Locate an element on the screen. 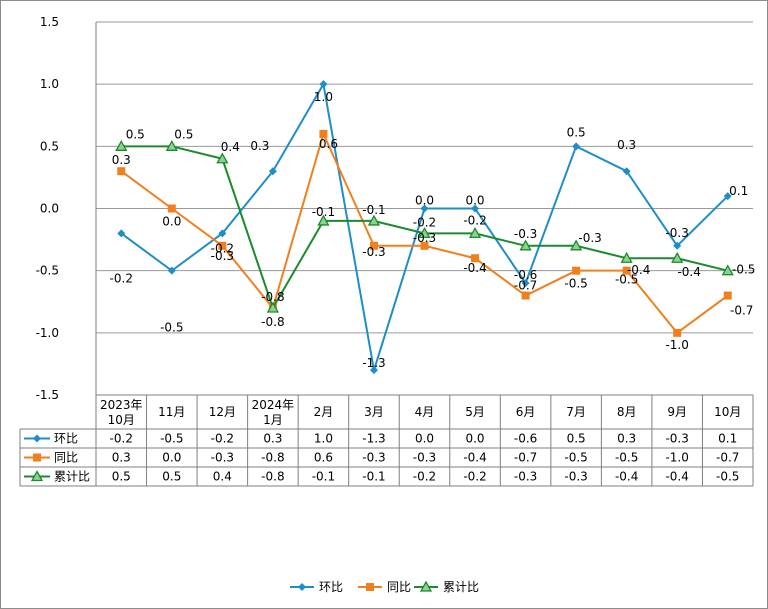 This screenshot has width=768, height=609. category-label: 12月 is located at coordinates (222, 412).